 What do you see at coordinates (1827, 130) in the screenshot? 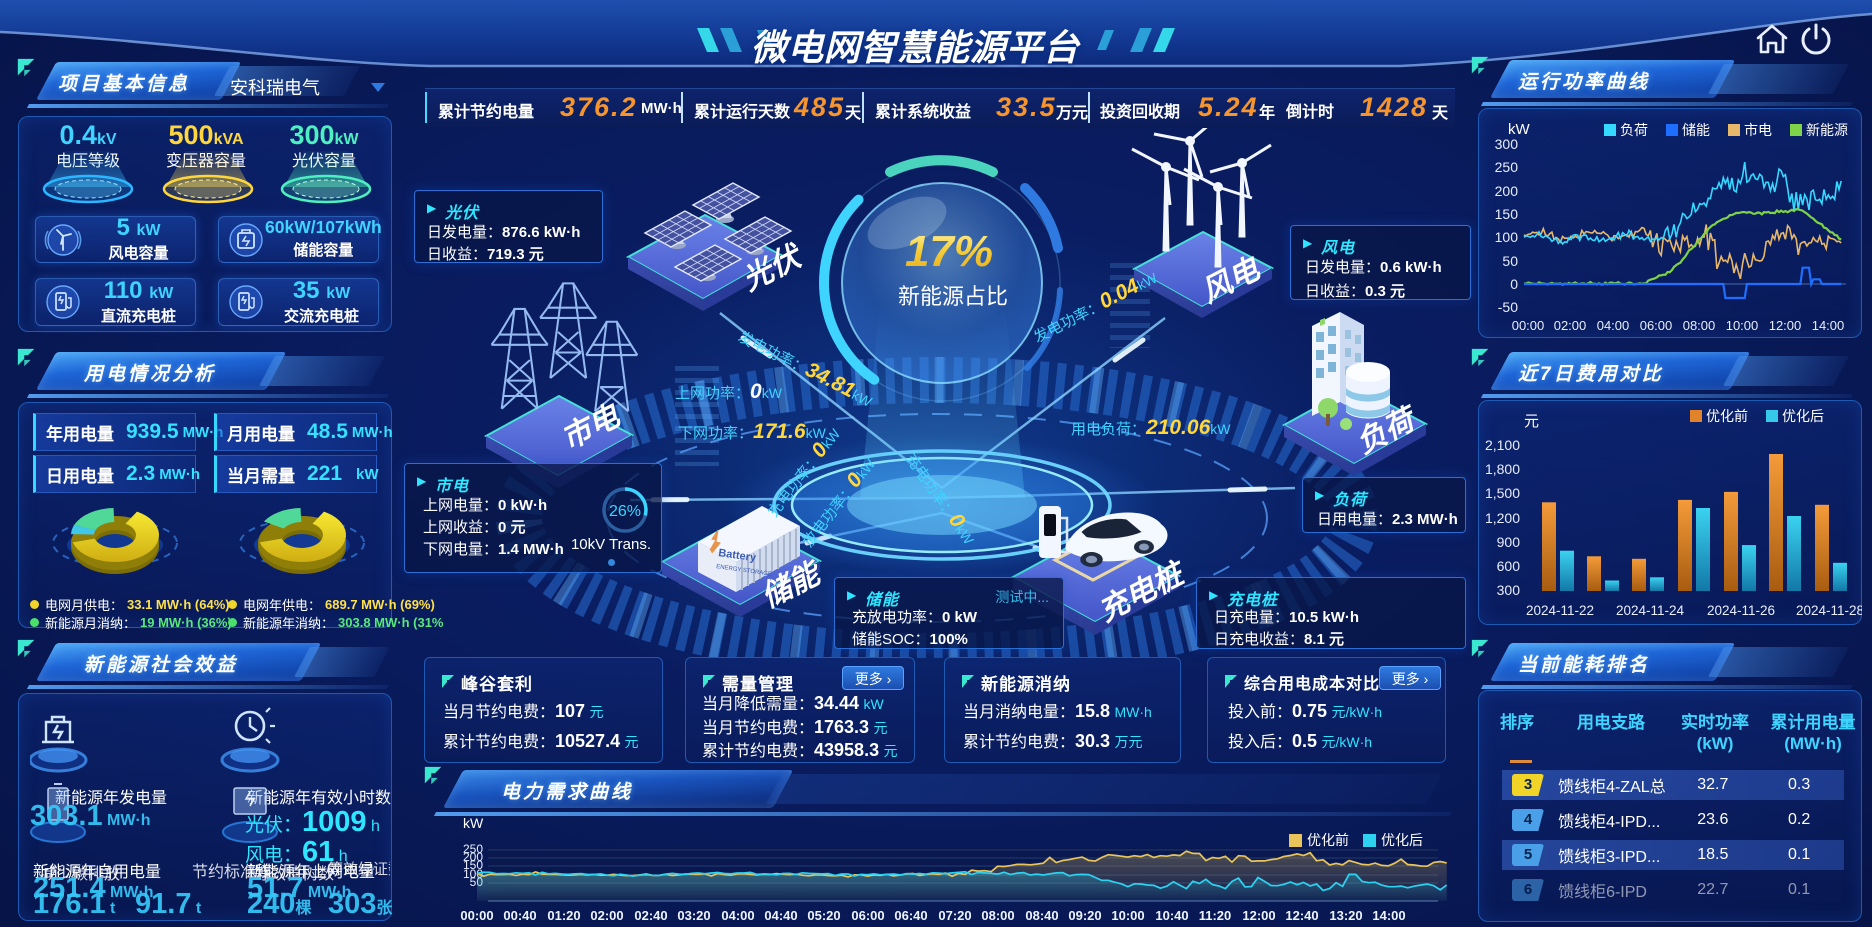
I see `svg-text: 新能源` at bounding box center [1827, 130].